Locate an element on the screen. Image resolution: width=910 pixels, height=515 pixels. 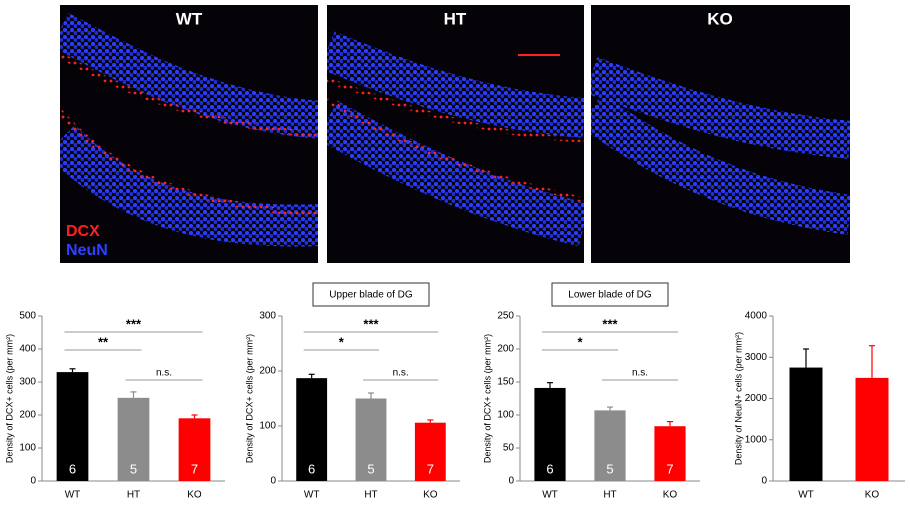
y-axis-label: Density of NeuN+ cells (per mm²) is located at coordinates (738, 398).